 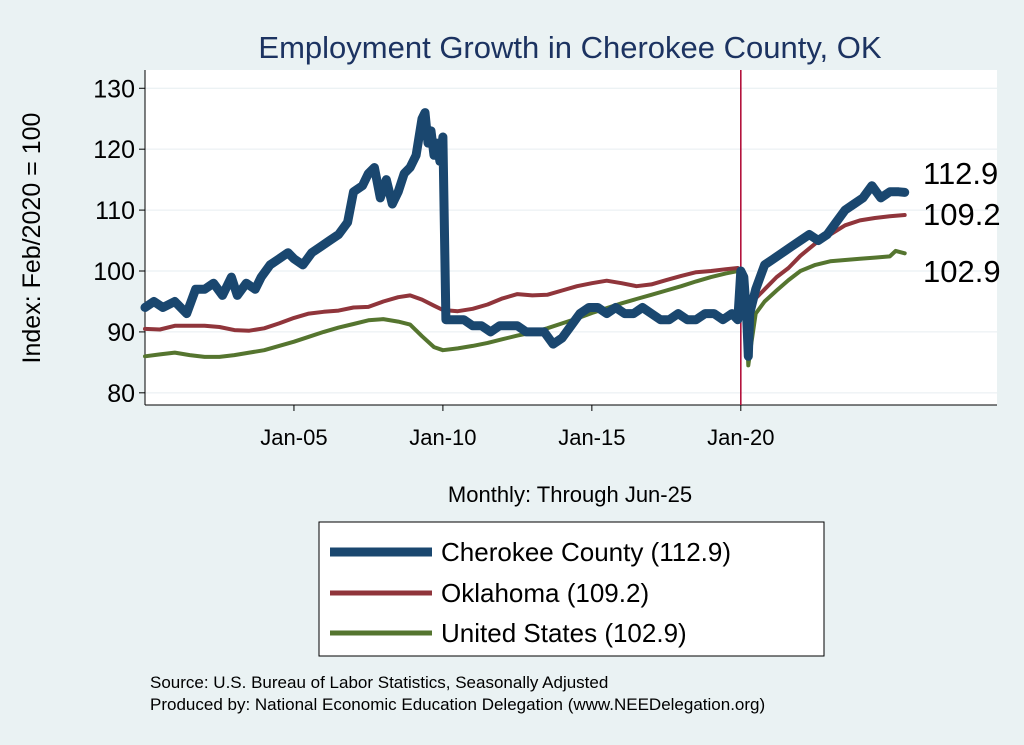 What do you see at coordinates (442, 437) in the screenshot?
I see `x-tick-label: Jan-10` at bounding box center [442, 437].